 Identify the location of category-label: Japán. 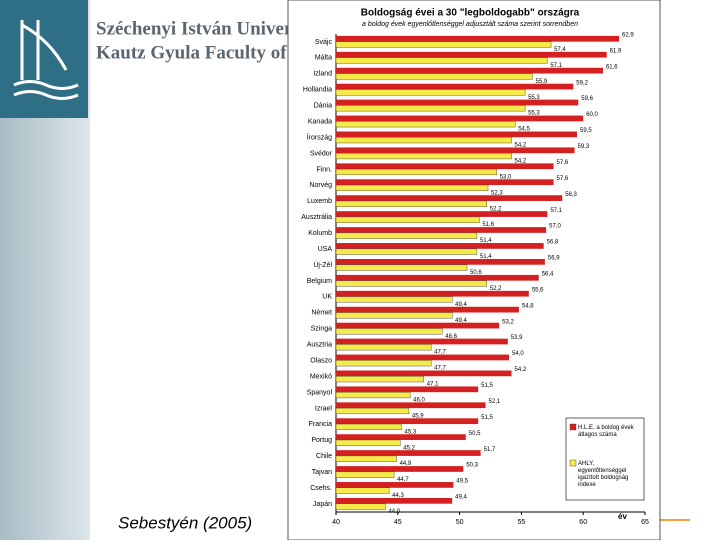
(322, 504).